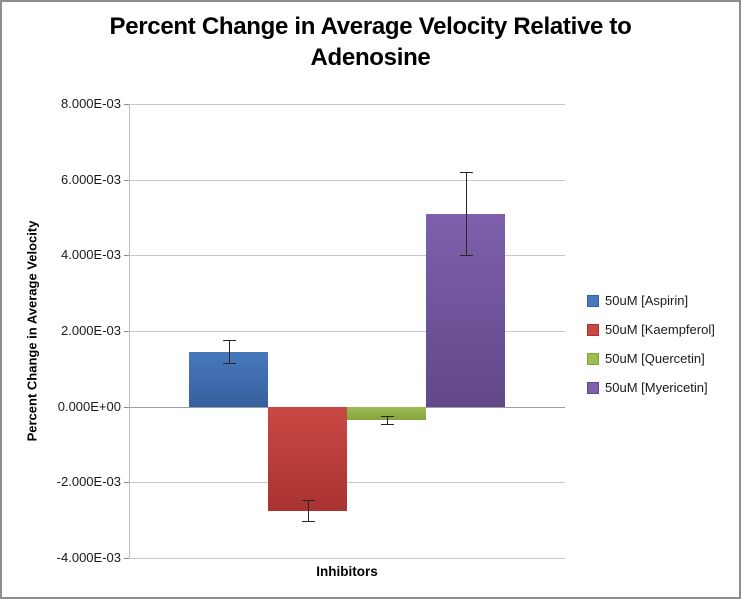  What do you see at coordinates (656, 387) in the screenshot?
I see `legend-label: 50uM [Myericetin]` at bounding box center [656, 387].